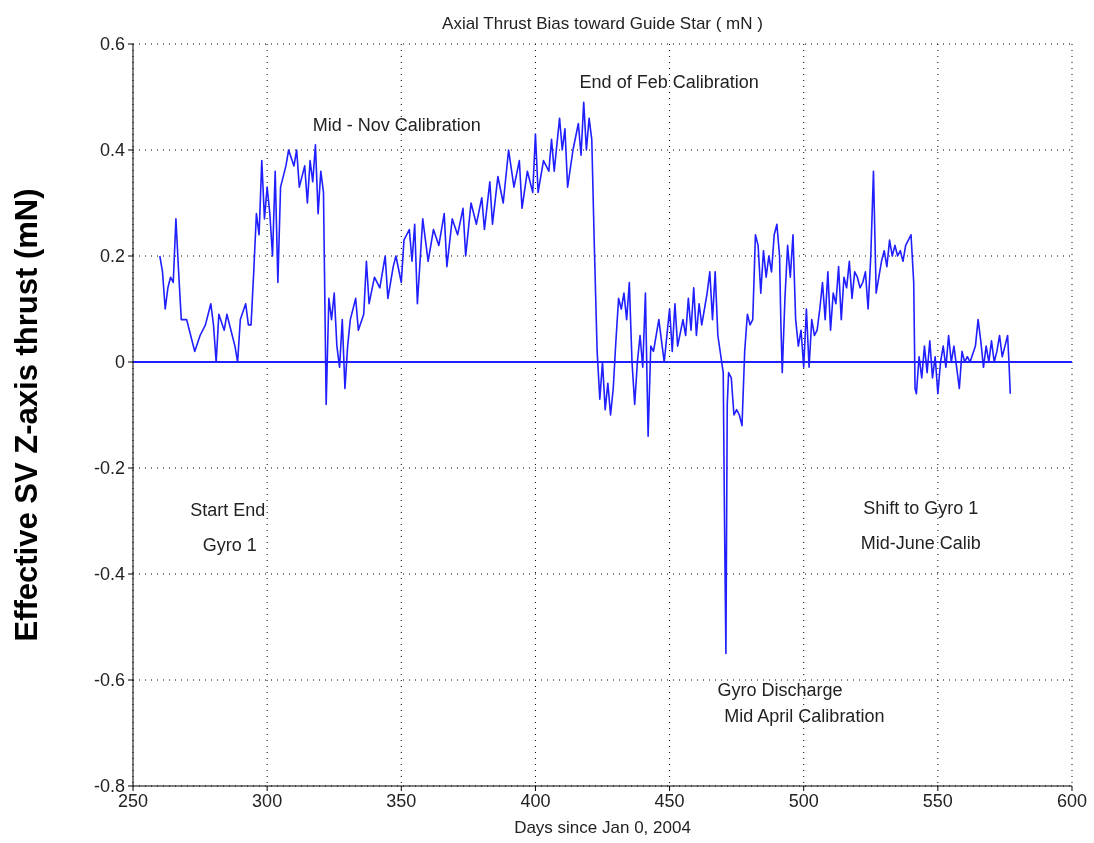  I want to click on annotation: Gyro 1, so click(229, 545).